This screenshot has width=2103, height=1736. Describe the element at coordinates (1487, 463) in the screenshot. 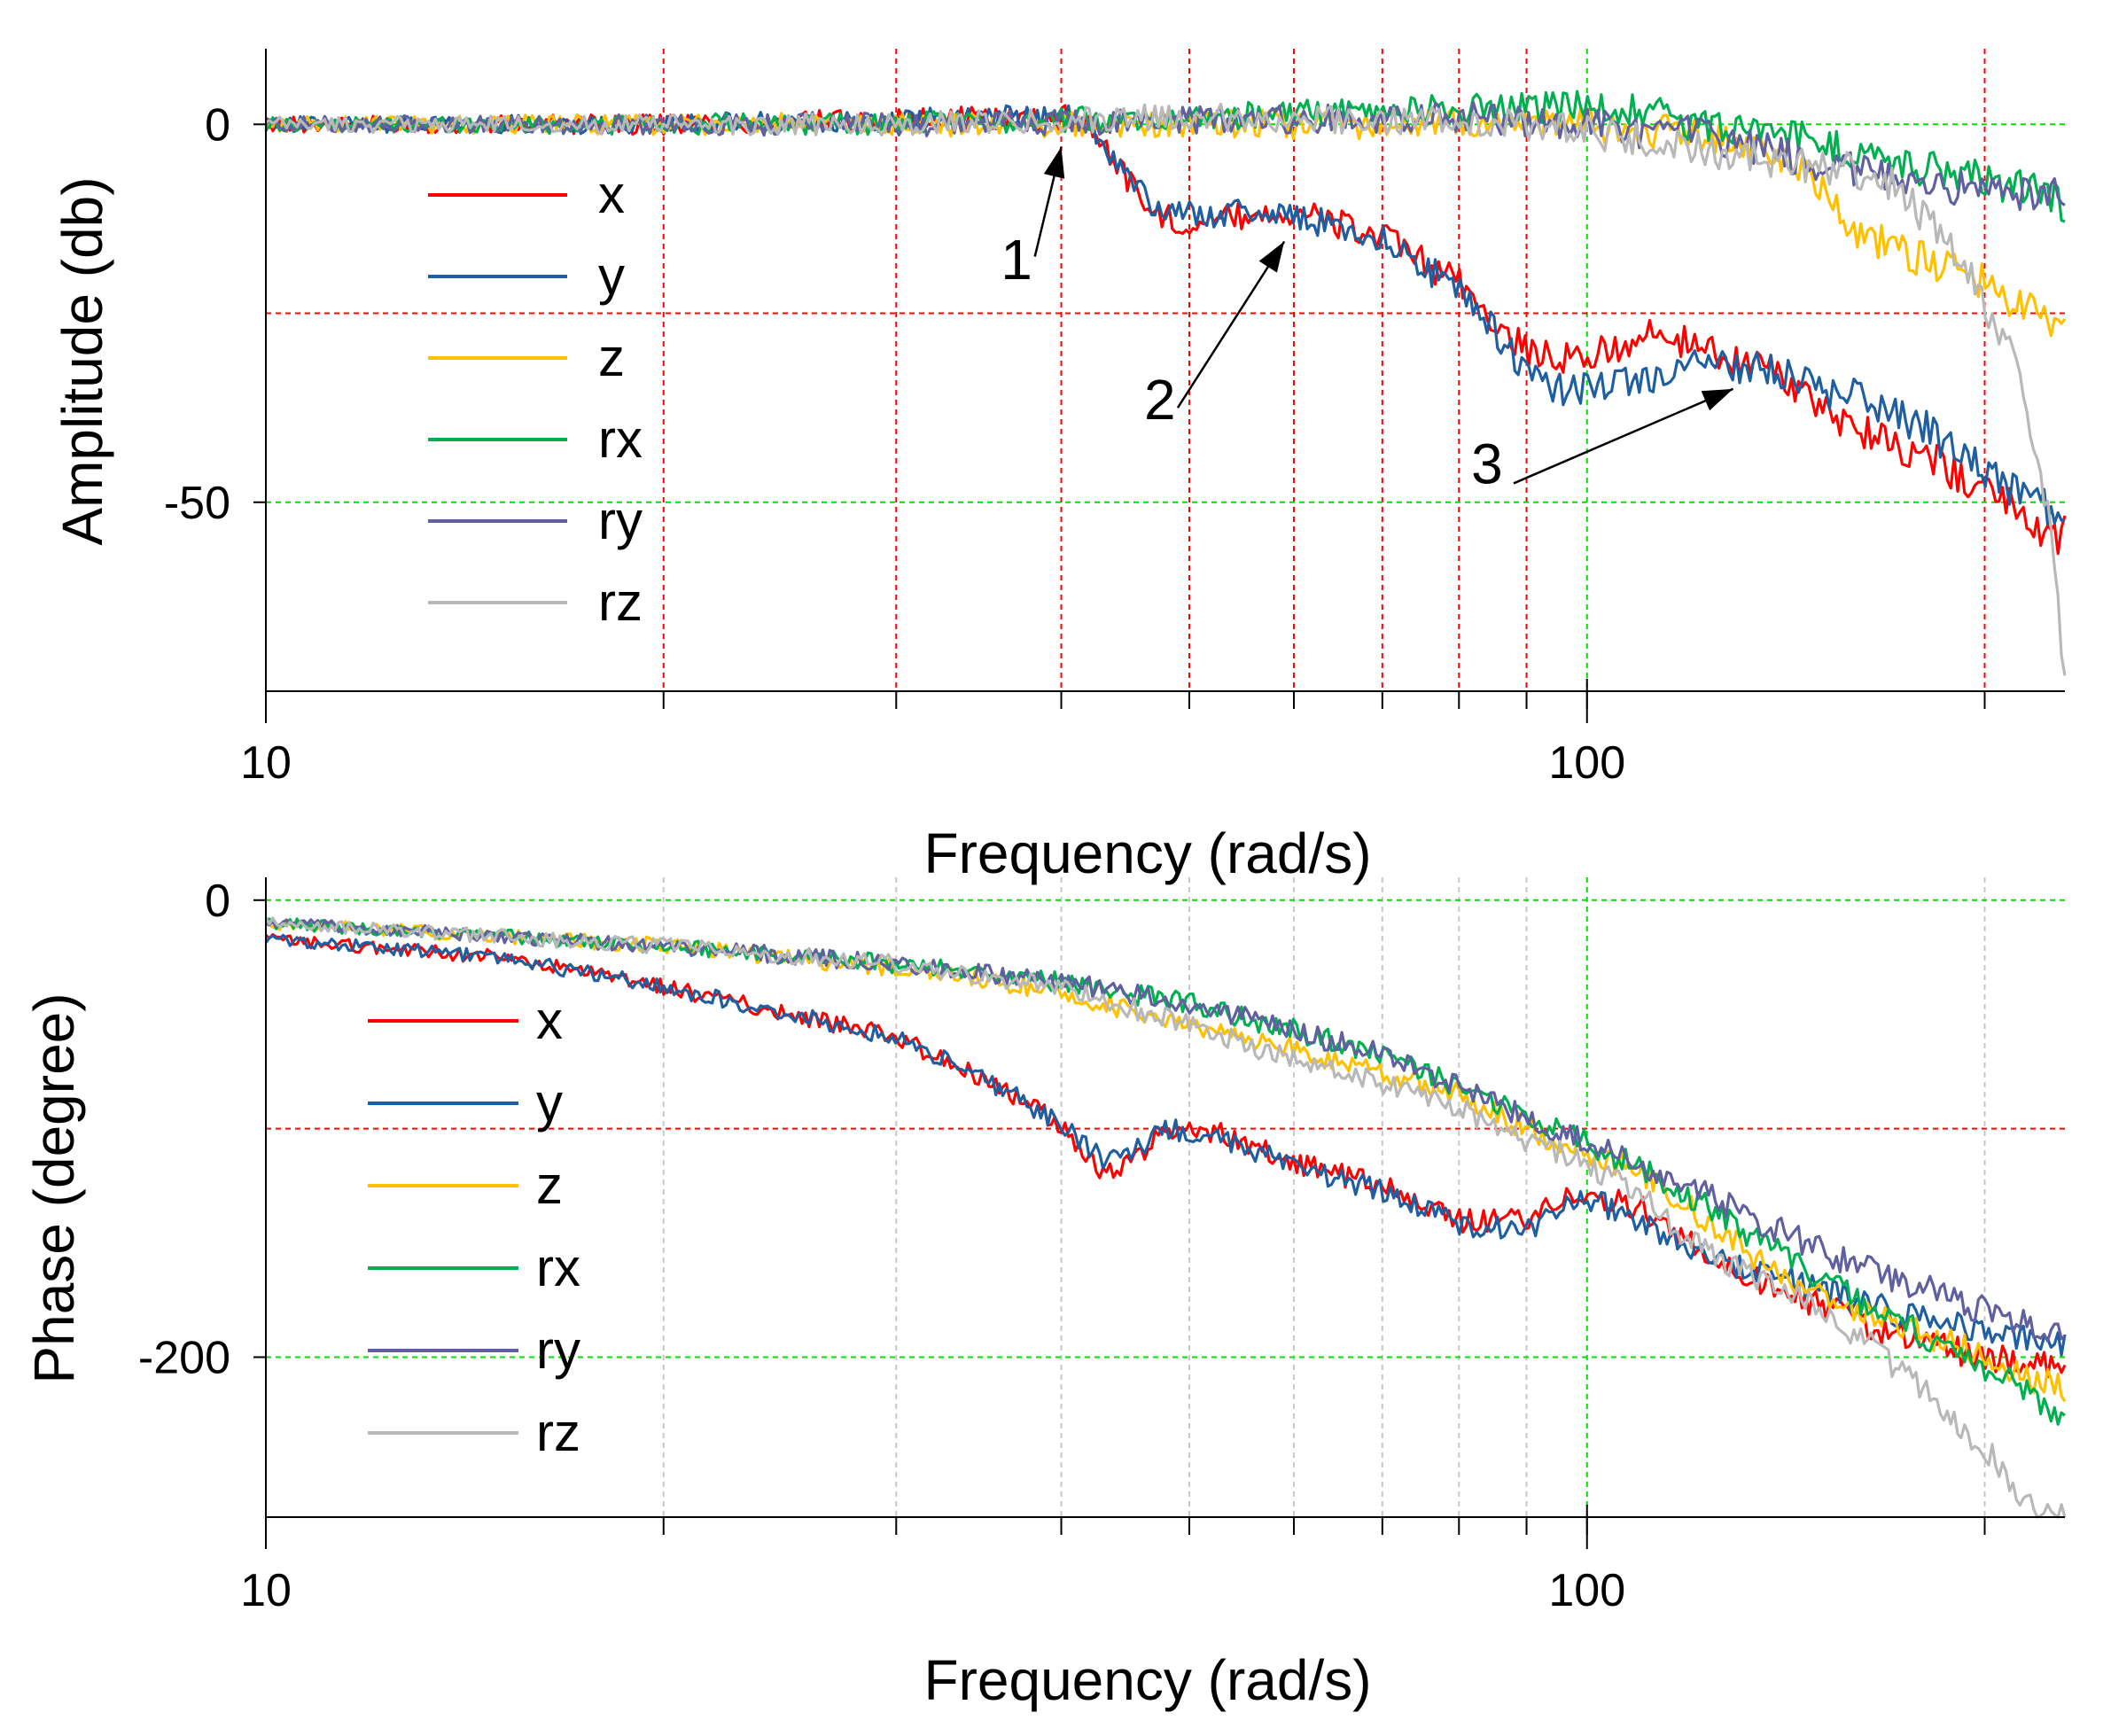

I see `annotation-label: 3` at that location.